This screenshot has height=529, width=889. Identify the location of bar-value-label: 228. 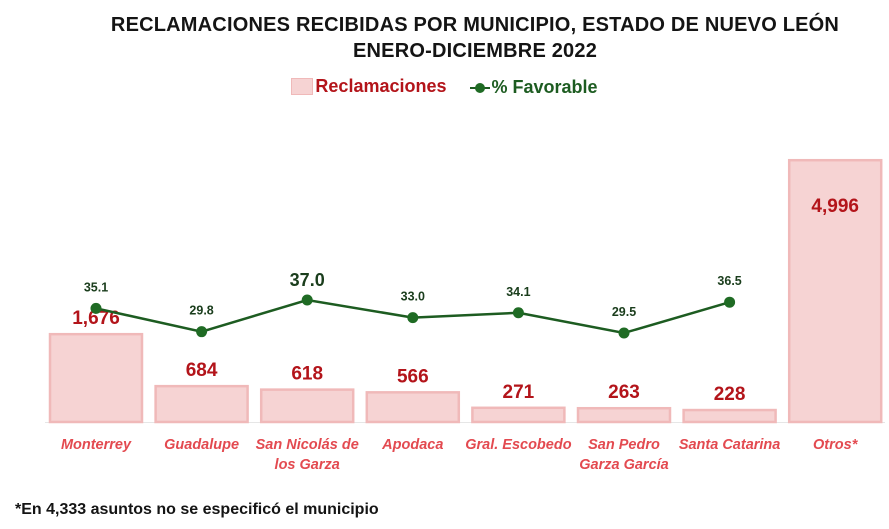
(730, 394).